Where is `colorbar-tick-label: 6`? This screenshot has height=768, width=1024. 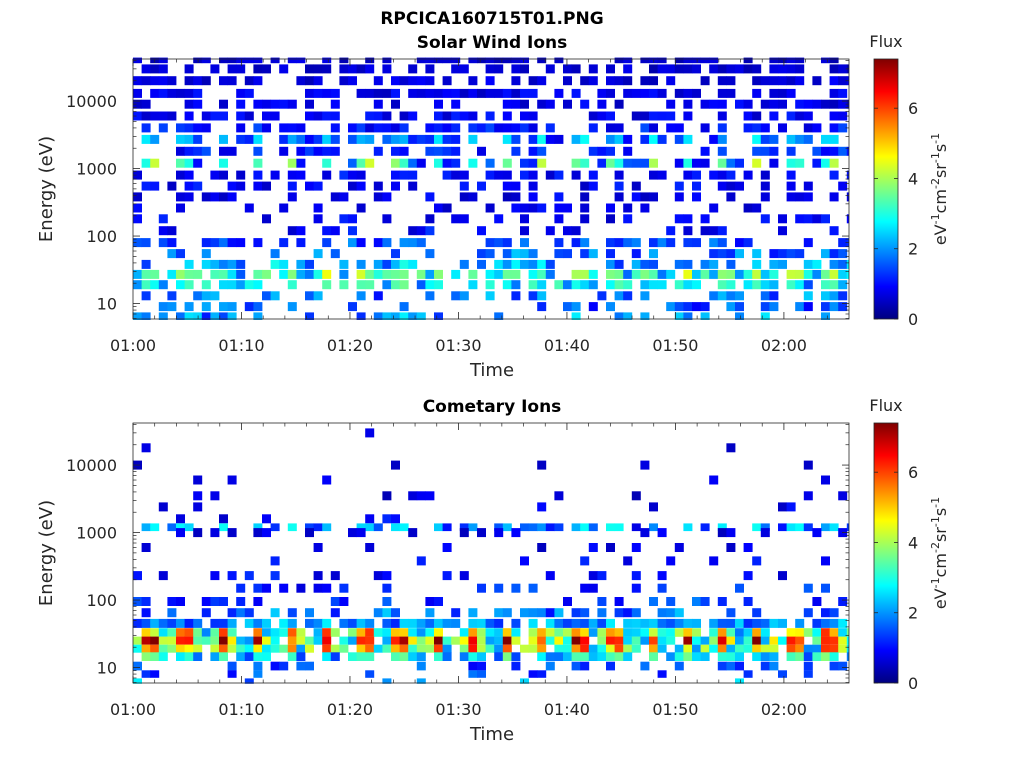 colorbar-tick-label: 6 is located at coordinates (913, 108).